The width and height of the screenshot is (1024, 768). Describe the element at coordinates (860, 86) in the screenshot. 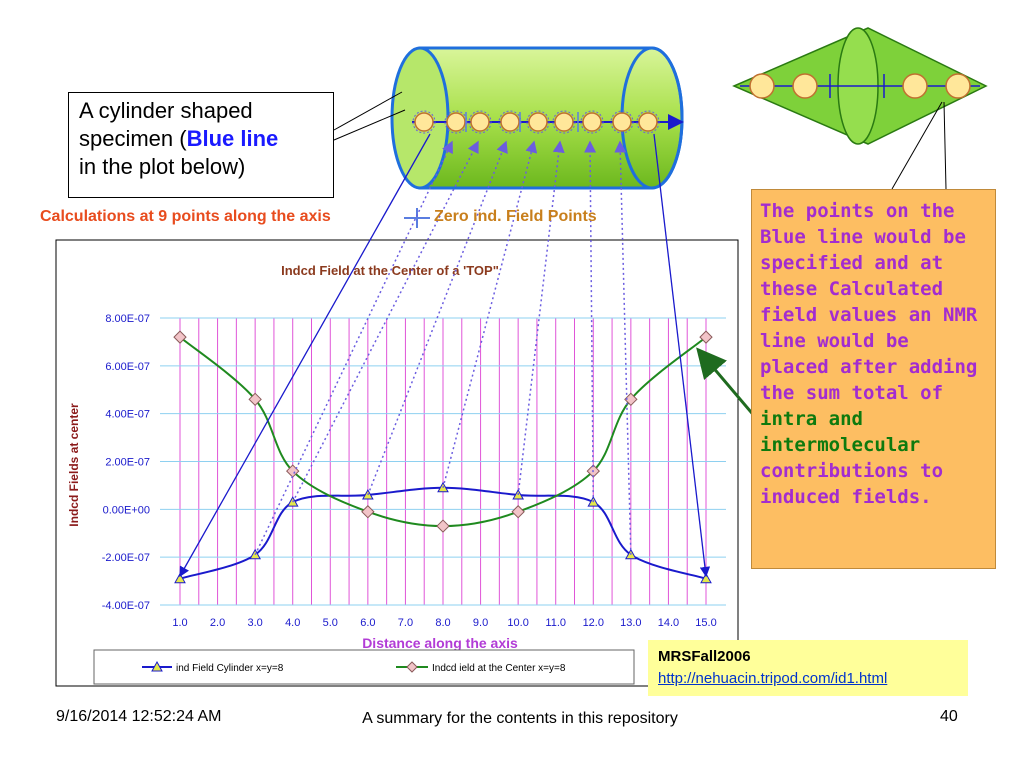

I see `top-illustration` at that location.